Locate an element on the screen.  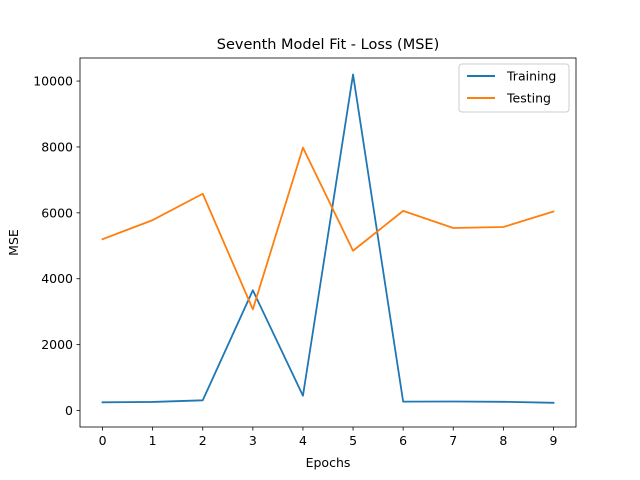
x-tick-label: 9 is located at coordinates (553, 440).